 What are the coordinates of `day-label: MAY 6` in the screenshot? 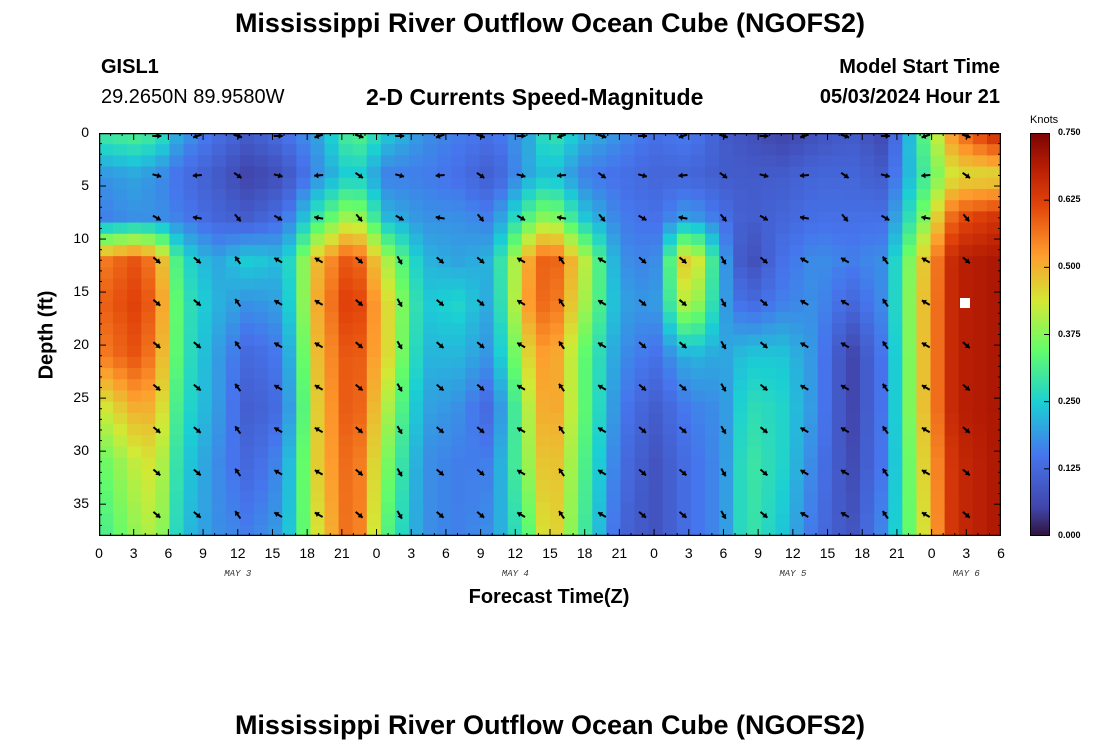 It's located at (966, 574).